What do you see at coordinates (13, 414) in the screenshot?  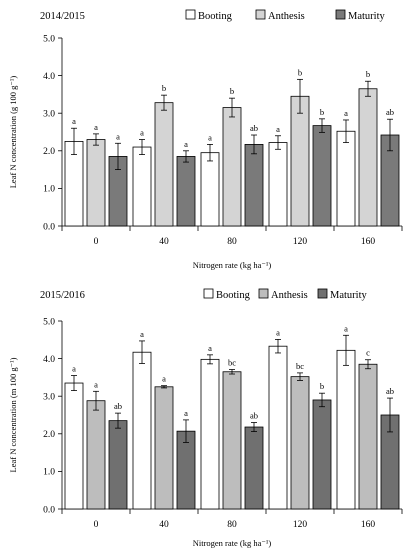 I see `y-axis-label: Leaf N concentration (m 100 g⁻¹)` at bounding box center [13, 414].